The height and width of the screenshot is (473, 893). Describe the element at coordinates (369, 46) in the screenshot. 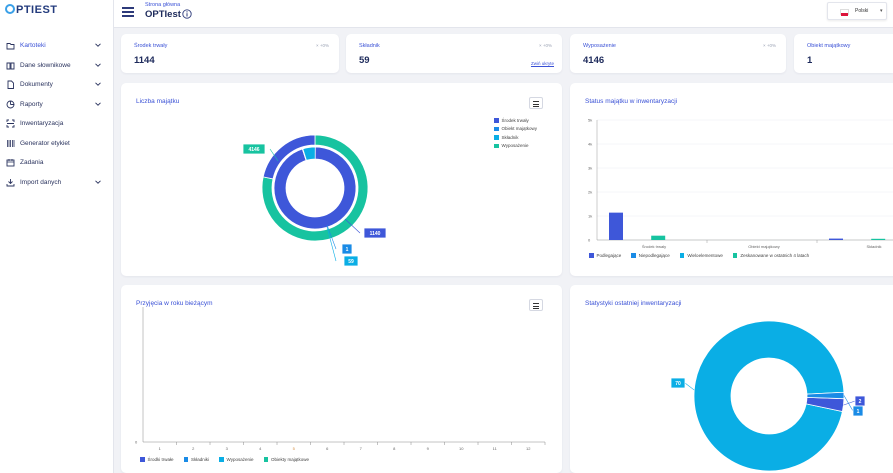

I see `stat-label: Składnik` at that location.